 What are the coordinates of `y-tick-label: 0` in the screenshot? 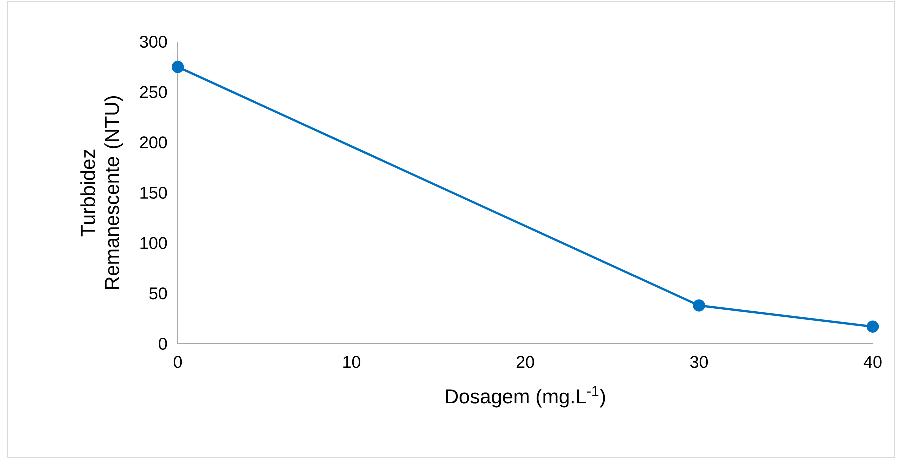 It's located at (163, 344).